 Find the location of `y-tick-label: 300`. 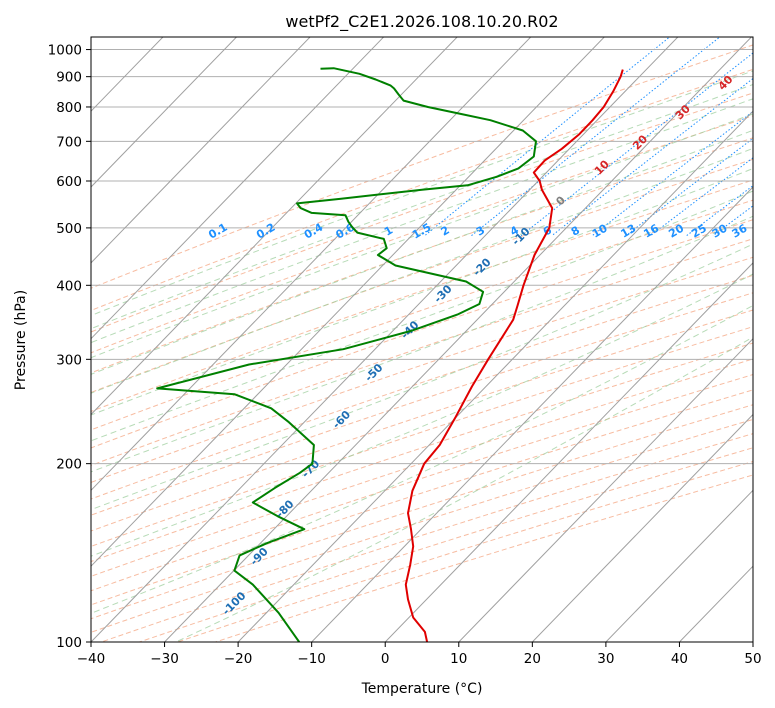

y-tick-label: 300 is located at coordinates (69, 360).